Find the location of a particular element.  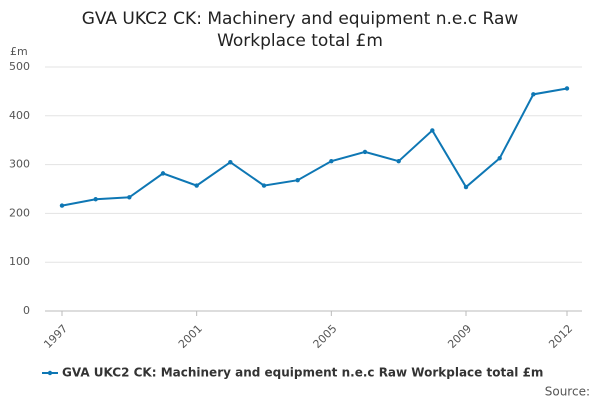

y-tick-label: 300 is located at coordinates (19, 164).